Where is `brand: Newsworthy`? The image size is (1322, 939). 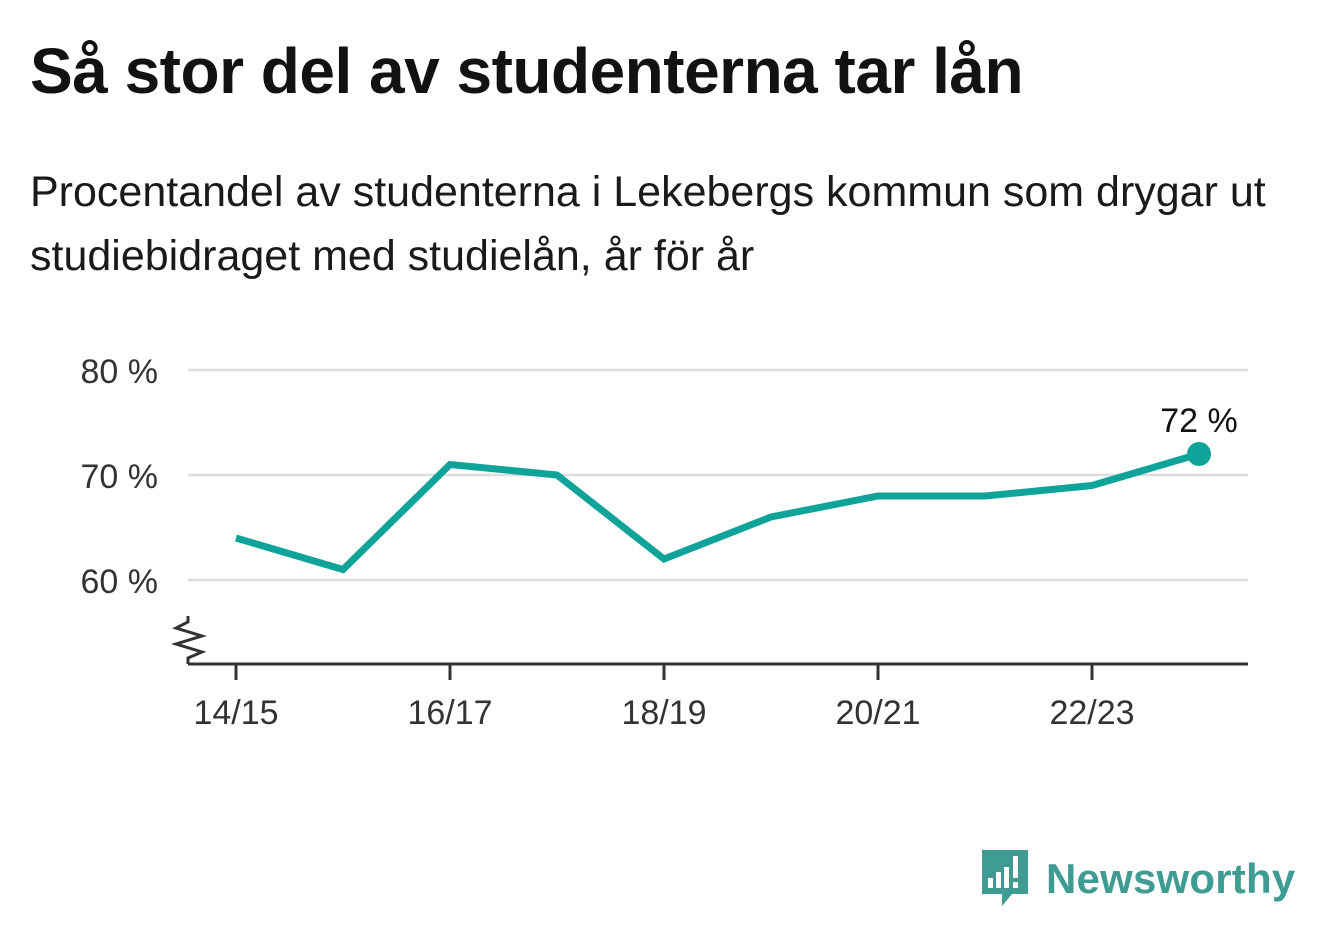 brand: Newsworthy is located at coordinates (1137, 879).